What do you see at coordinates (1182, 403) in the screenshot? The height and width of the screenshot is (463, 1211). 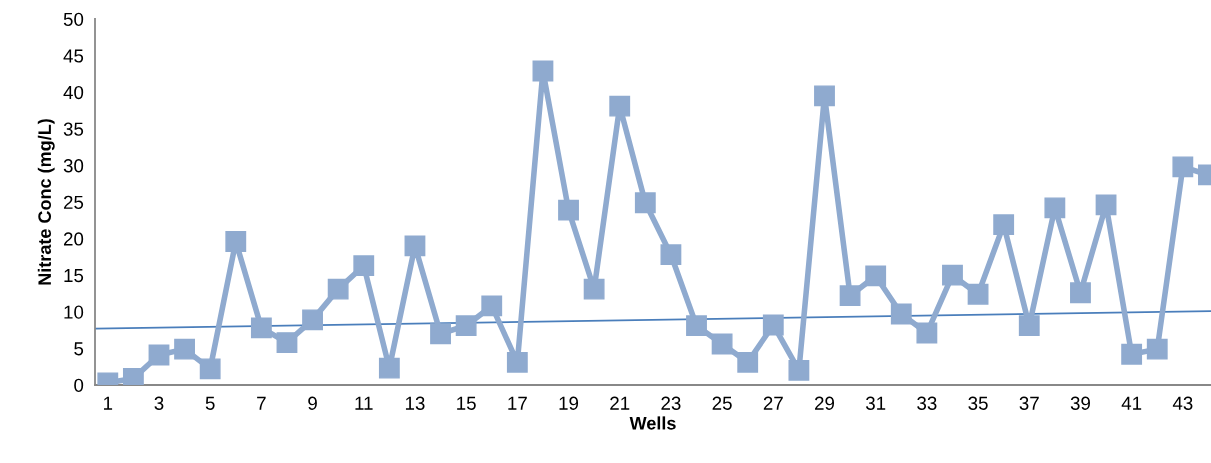 I see `x-tick-label: 43` at bounding box center [1182, 403].